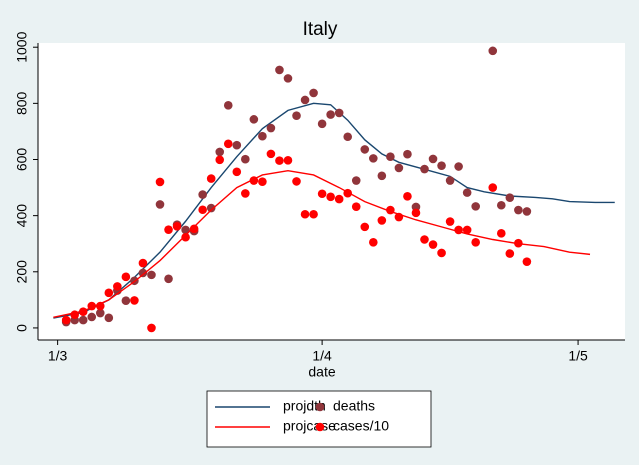 Image resolution: width=639 pixels, height=465 pixels. I want to click on legend-label: deaths, so click(354, 406).